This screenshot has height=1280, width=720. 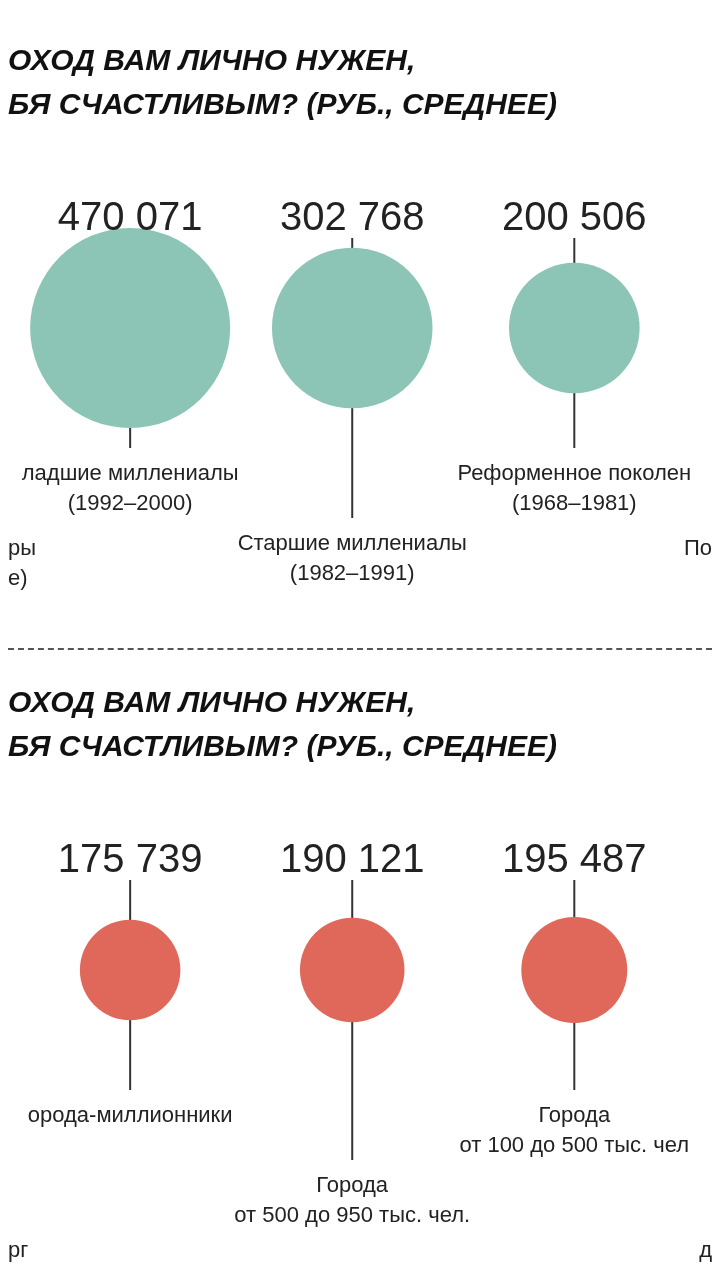 I want to click on category-label: орода-миллионники, so click(x=130, y=1114).